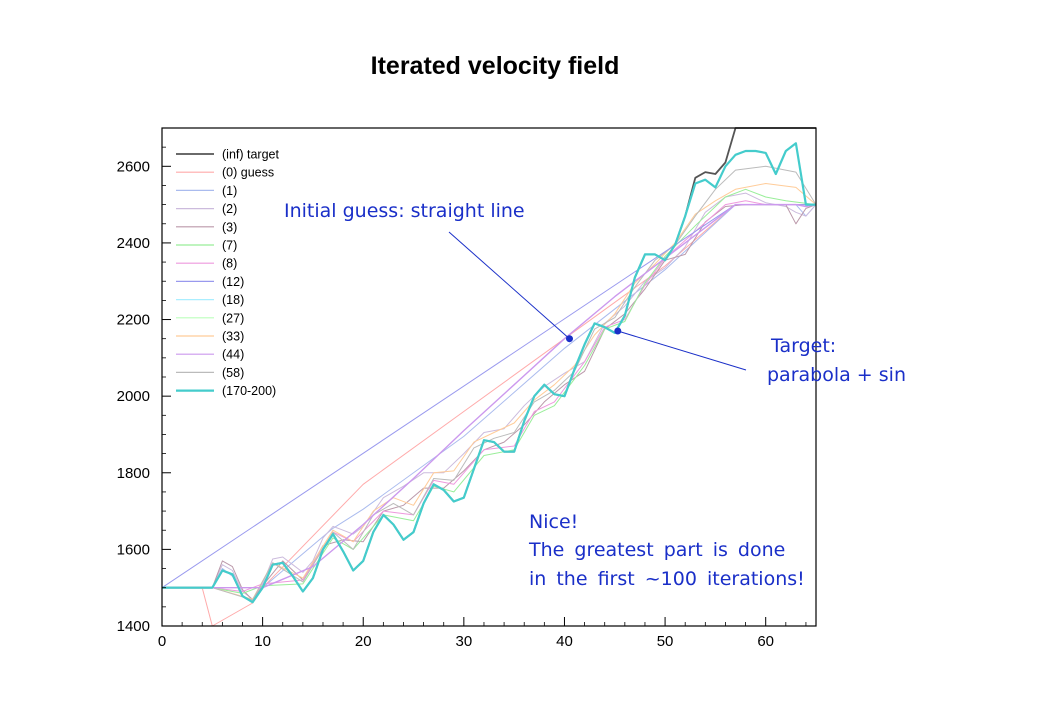 The image size is (1040, 716). Describe the element at coordinates (233, 282) in the screenshot. I see `legend-label-7: (12)` at that location.